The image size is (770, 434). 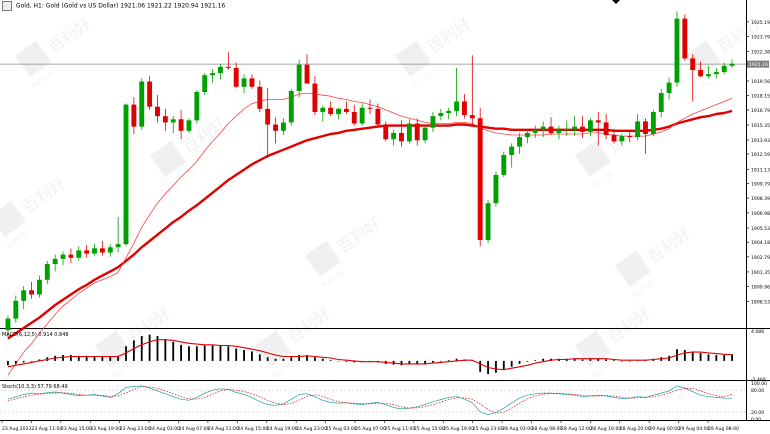 What do you see at coordinates (488, 429) in the screenshot?
I see `x-tick-label: 25 Aug 23:00` at bounding box center [488, 429].